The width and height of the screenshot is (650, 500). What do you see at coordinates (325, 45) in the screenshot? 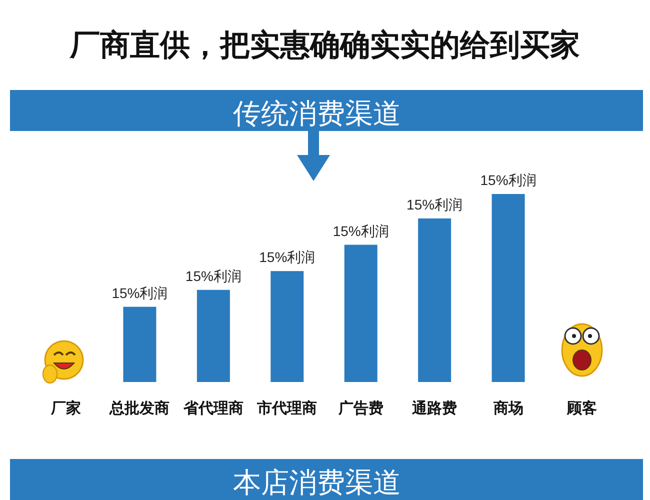
I see `title: 厂商直供，把实惠确确实实的给到买家` at bounding box center [325, 45].